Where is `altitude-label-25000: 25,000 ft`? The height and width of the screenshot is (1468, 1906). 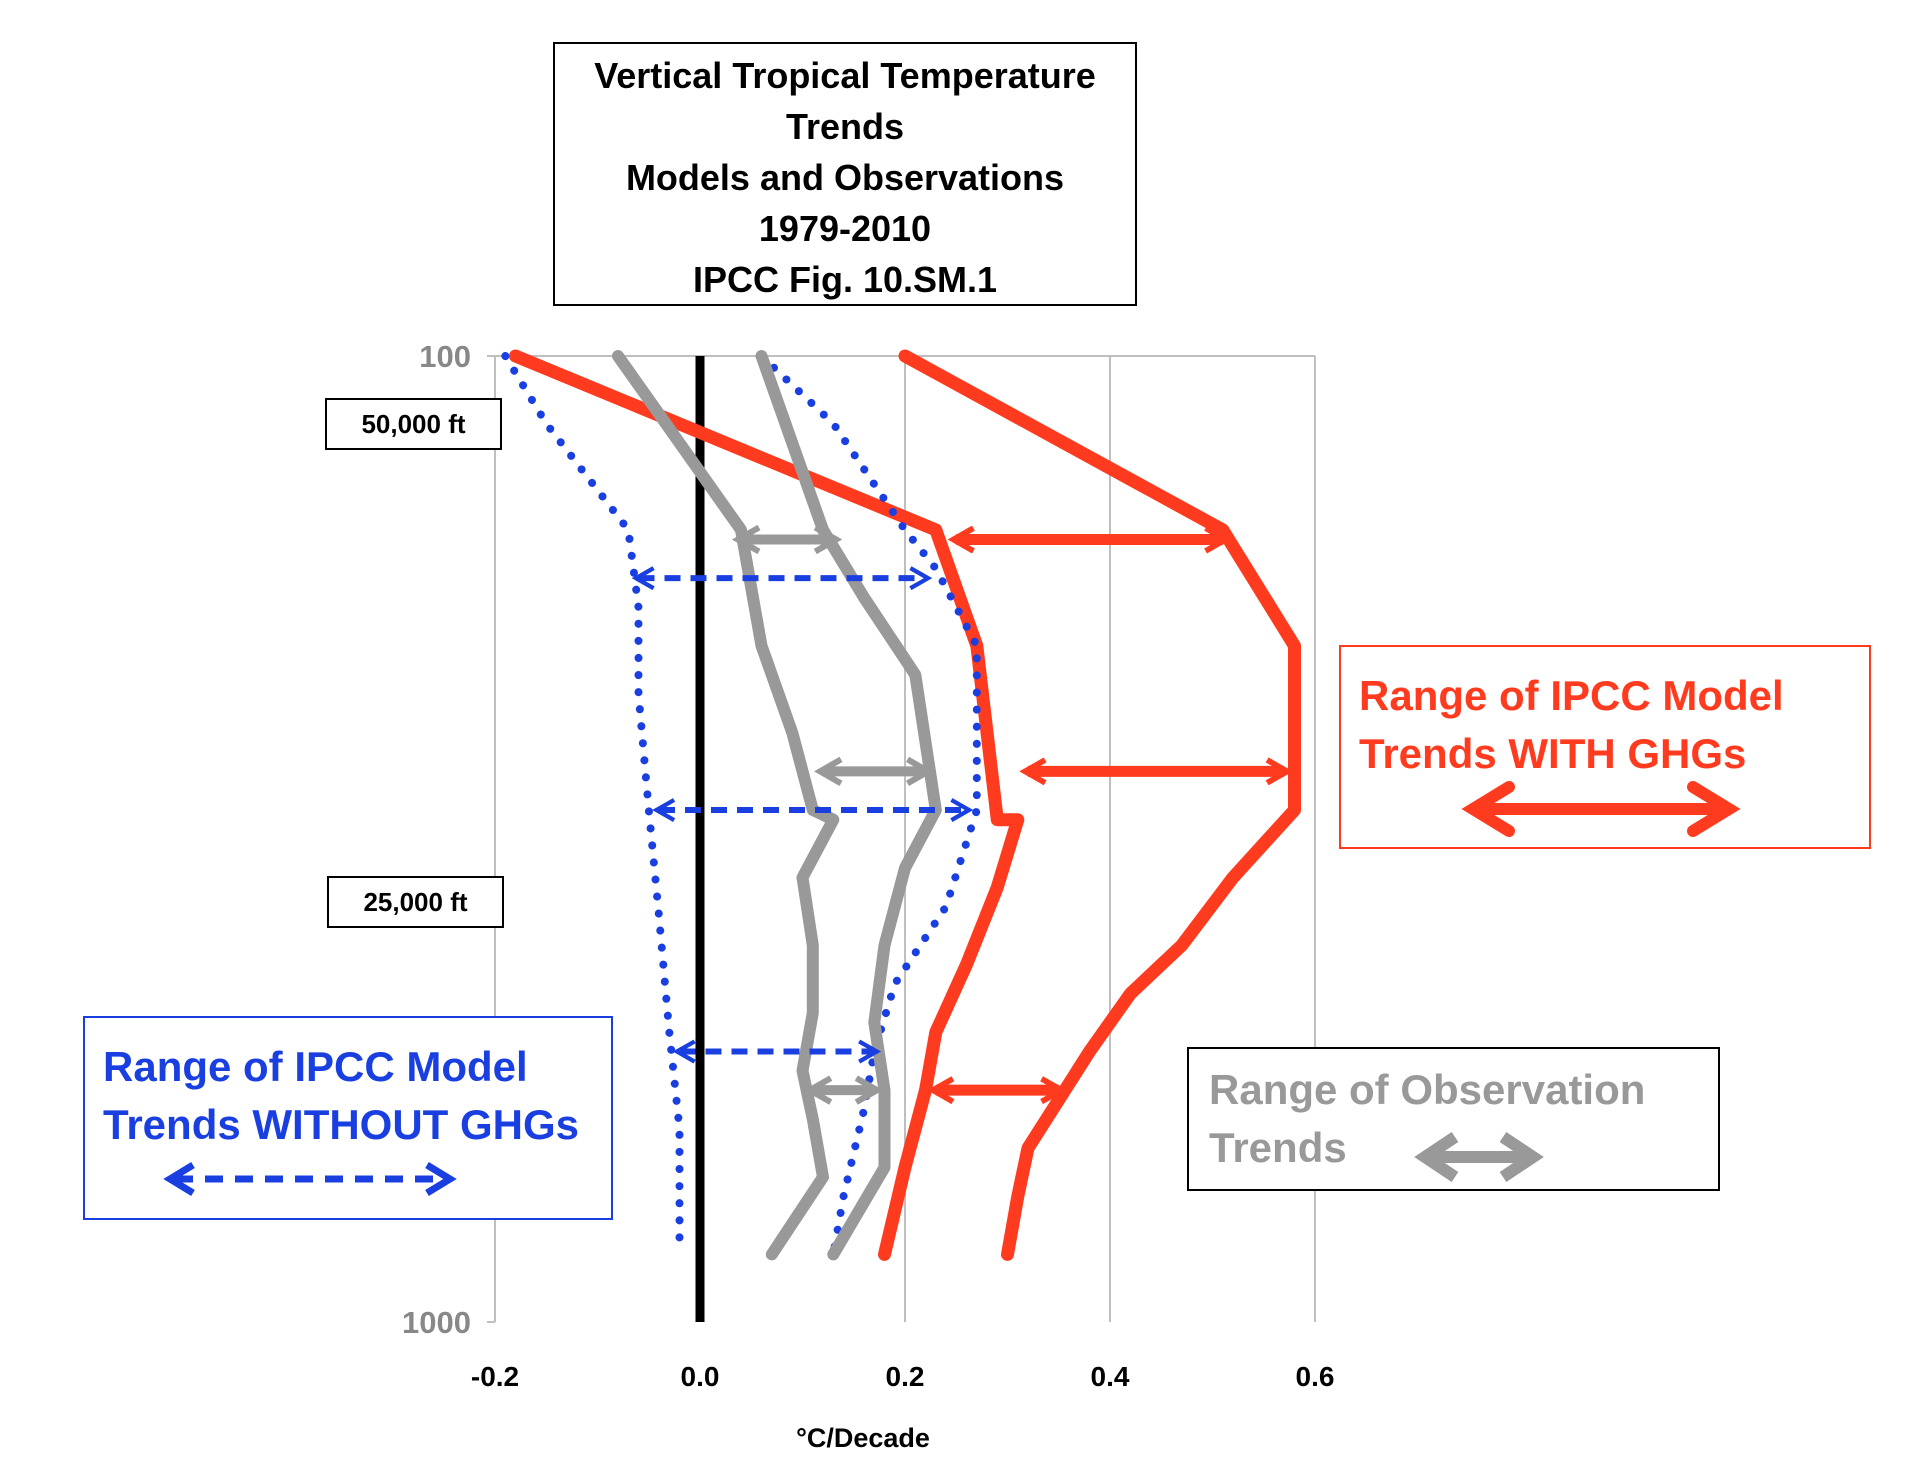
altitude-label-25000: 25,000 ft is located at coordinates (415, 902).